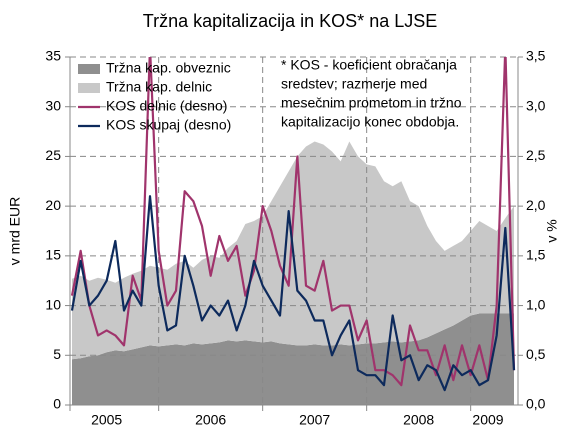  What do you see at coordinates (166, 106) in the screenshot?
I see `legend-label: KOS delnic (desno)` at bounding box center [166, 106].